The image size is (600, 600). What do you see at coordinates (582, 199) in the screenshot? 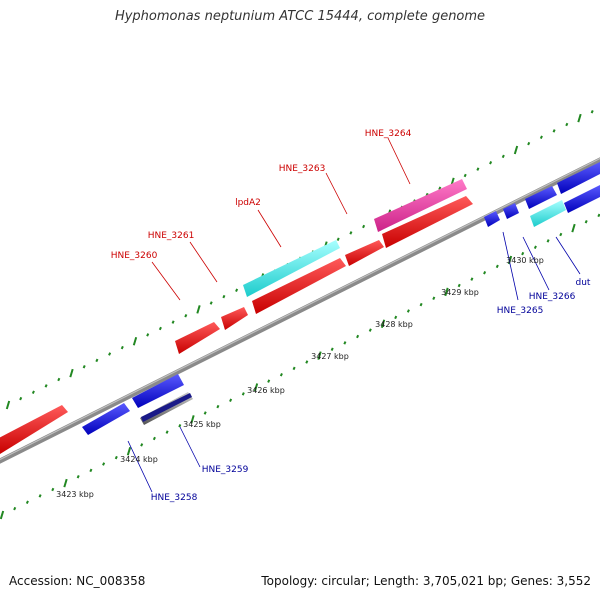
I see `gene-arrow-dut-b` at bounding box center [582, 199].